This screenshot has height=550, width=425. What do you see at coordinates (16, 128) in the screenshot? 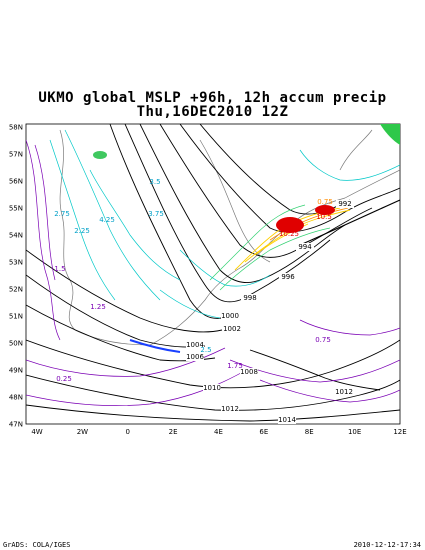
I see `lat-tick-label: 58N` at bounding box center [16, 128].